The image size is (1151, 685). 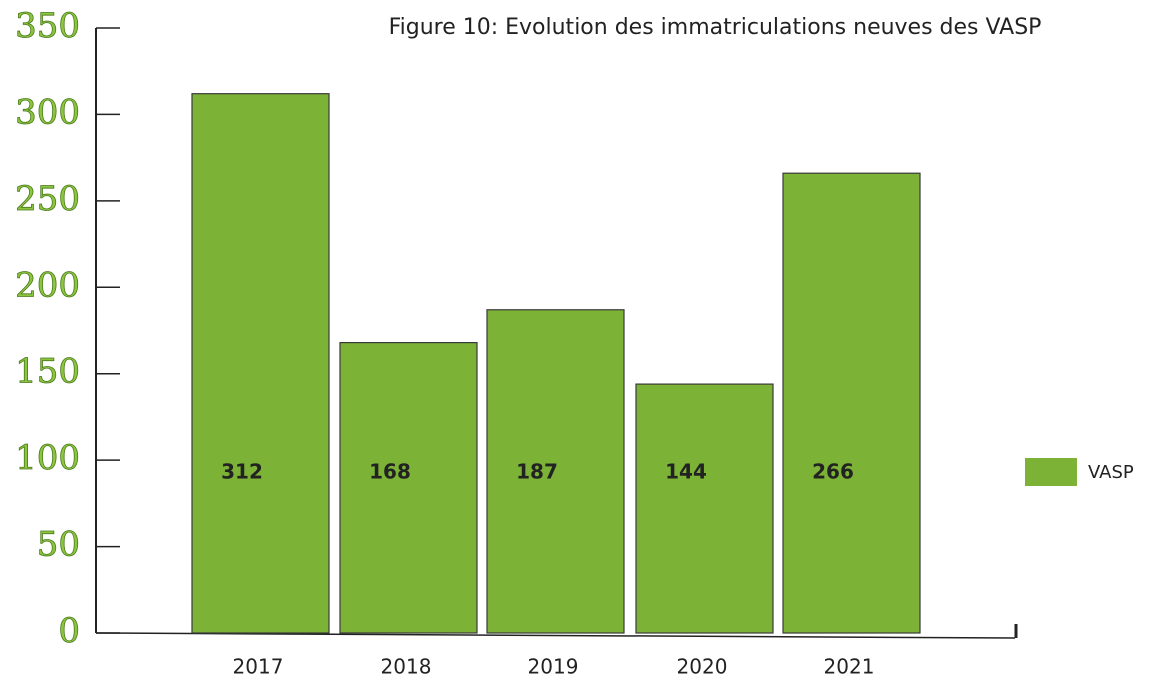 I want to click on value-label: 266, so click(x=833, y=472).